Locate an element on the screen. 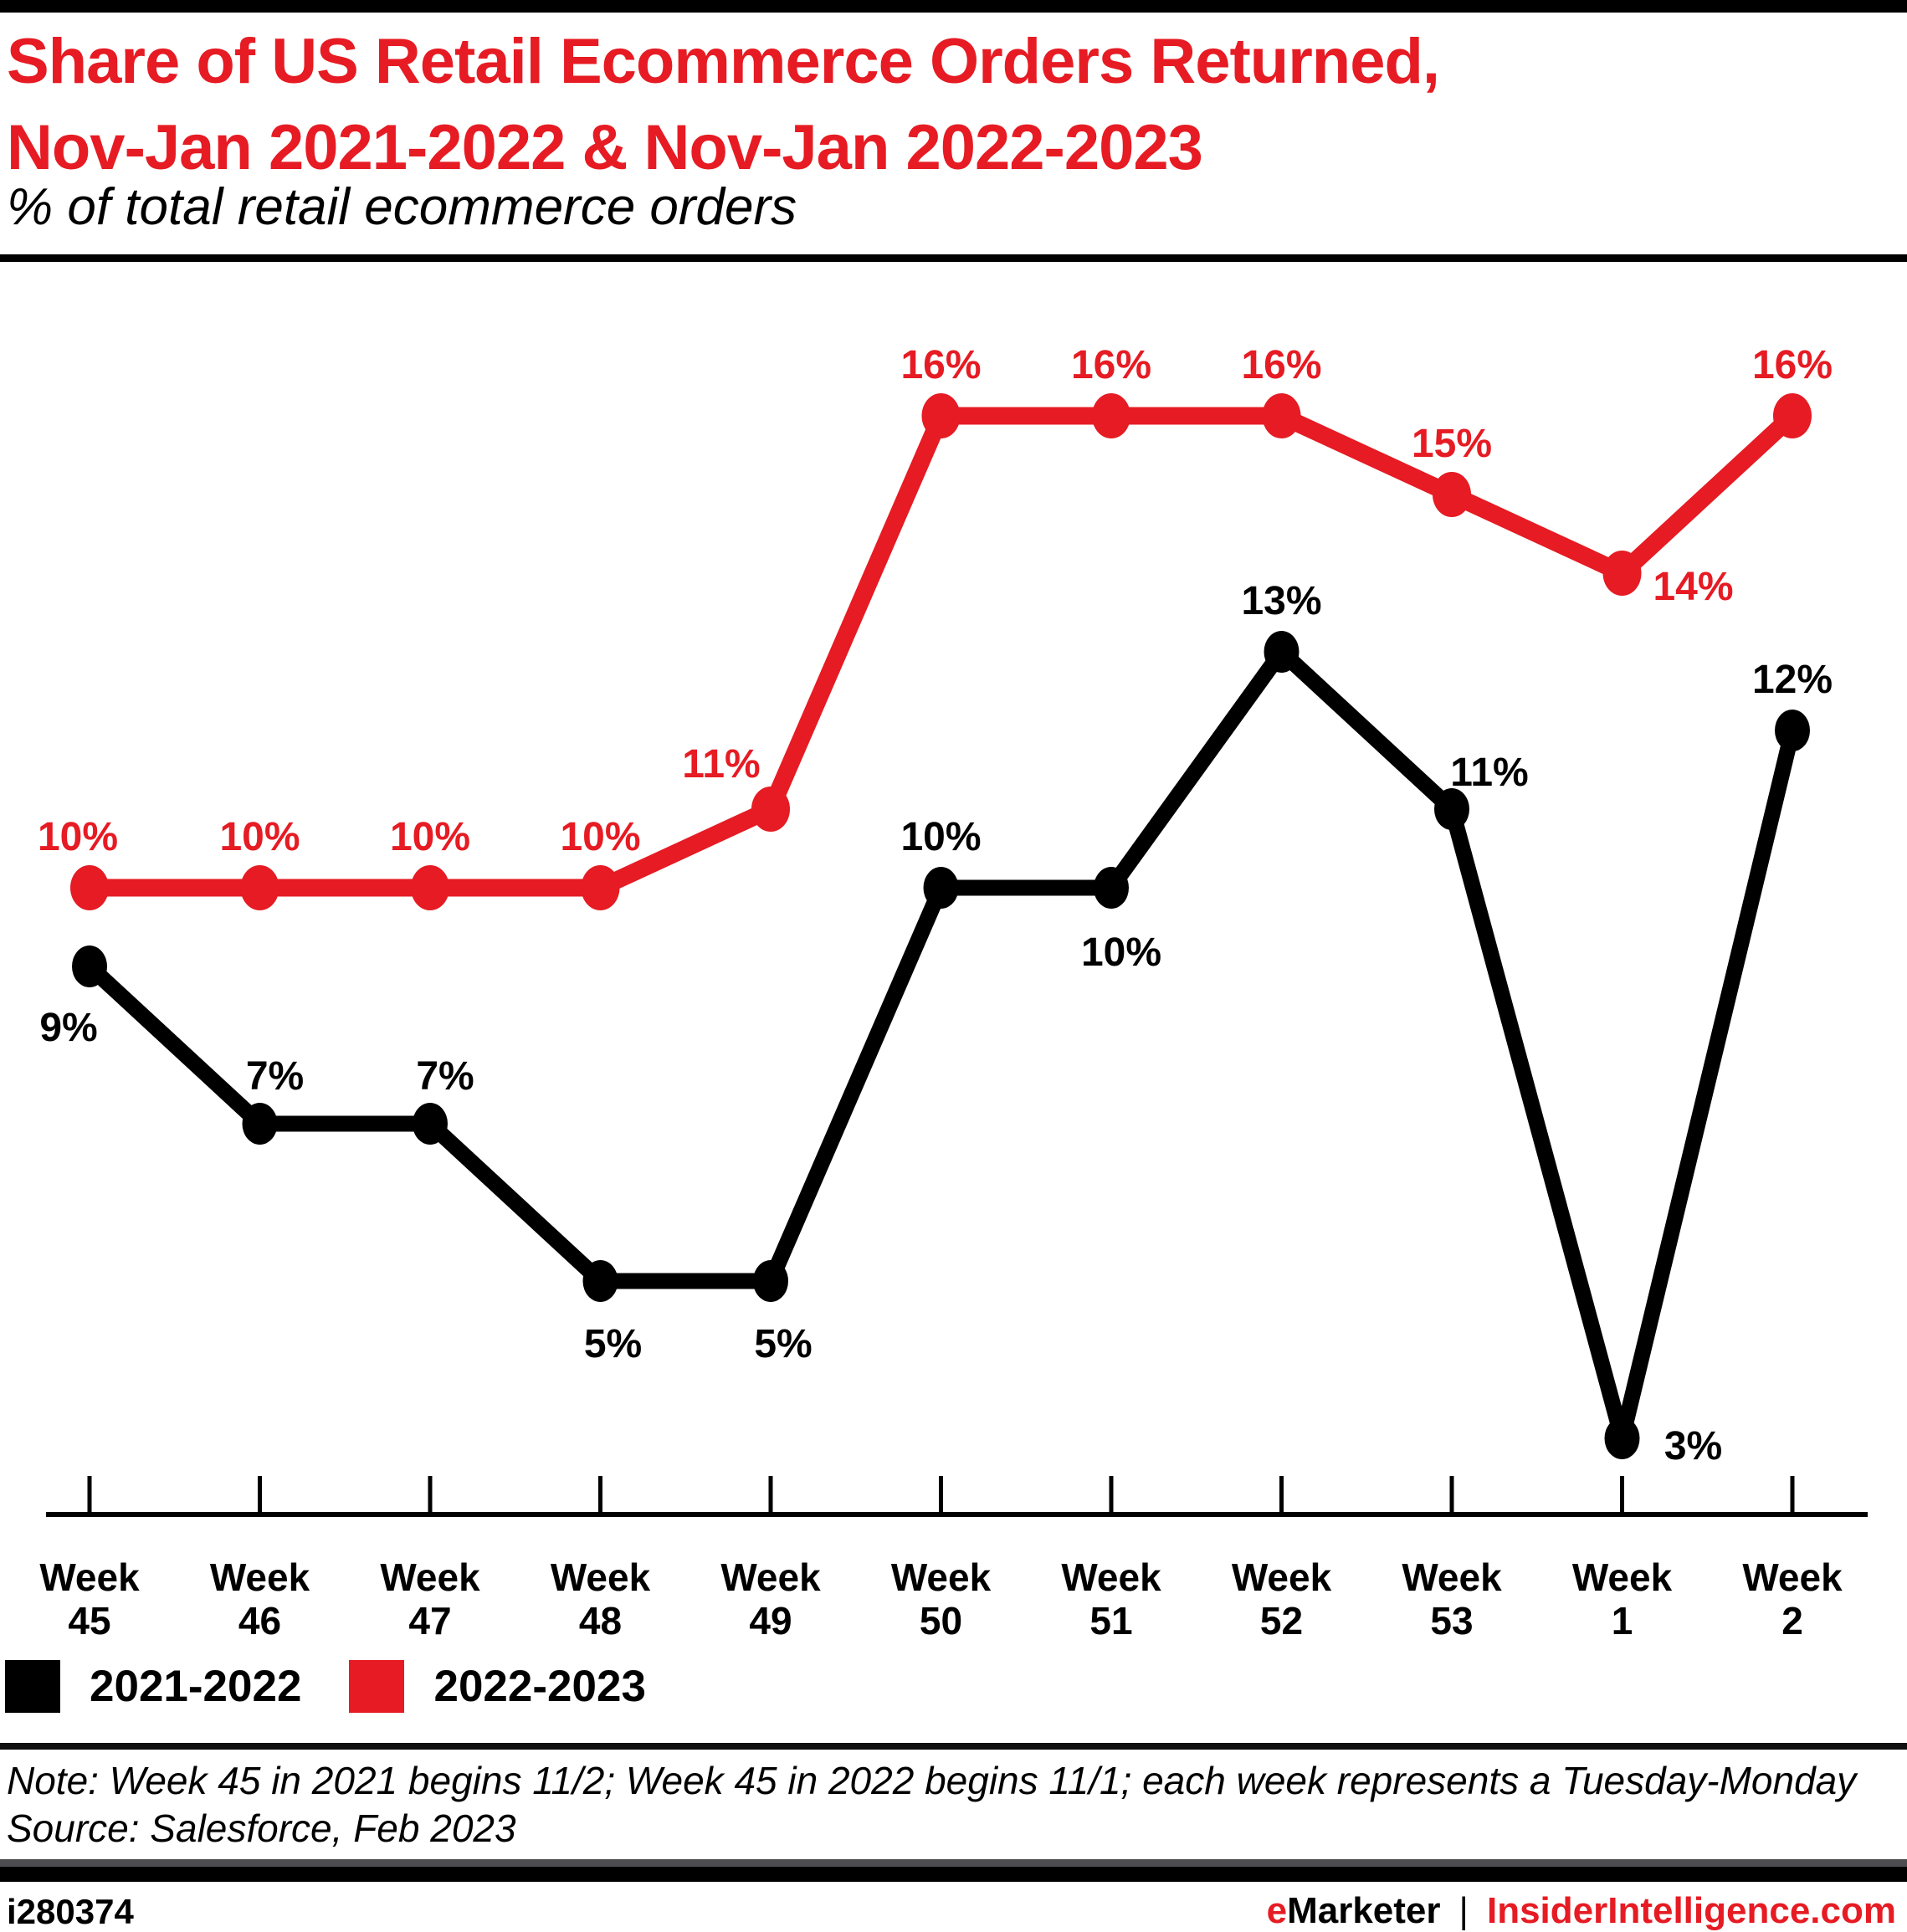 The height and width of the screenshot is (1932, 1907). x-tick-label-week-47: Week is located at coordinates (430, 1577).